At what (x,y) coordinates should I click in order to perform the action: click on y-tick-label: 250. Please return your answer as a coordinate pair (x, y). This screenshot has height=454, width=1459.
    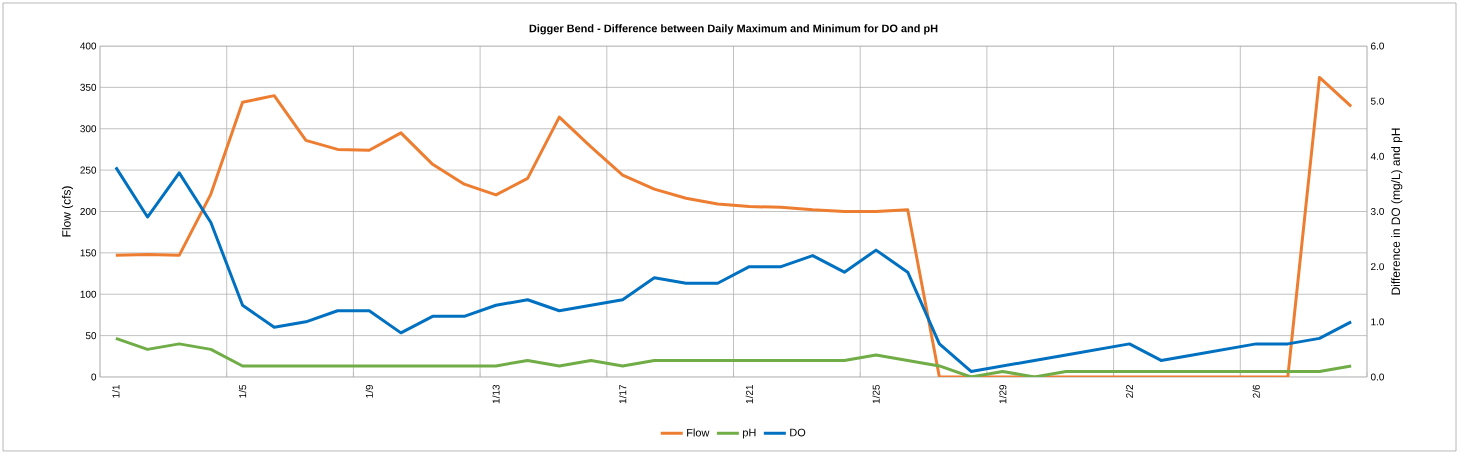
    Looking at the image, I should click on (88, 170).